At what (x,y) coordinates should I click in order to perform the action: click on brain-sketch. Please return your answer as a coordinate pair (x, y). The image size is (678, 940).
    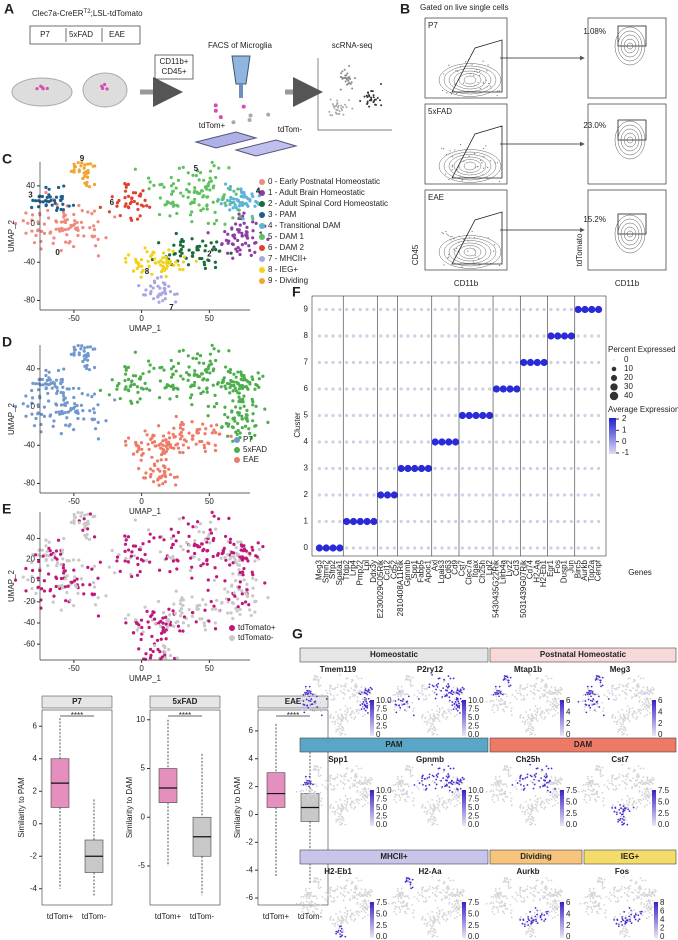
    Looking at the image, I should click on (42, 92).